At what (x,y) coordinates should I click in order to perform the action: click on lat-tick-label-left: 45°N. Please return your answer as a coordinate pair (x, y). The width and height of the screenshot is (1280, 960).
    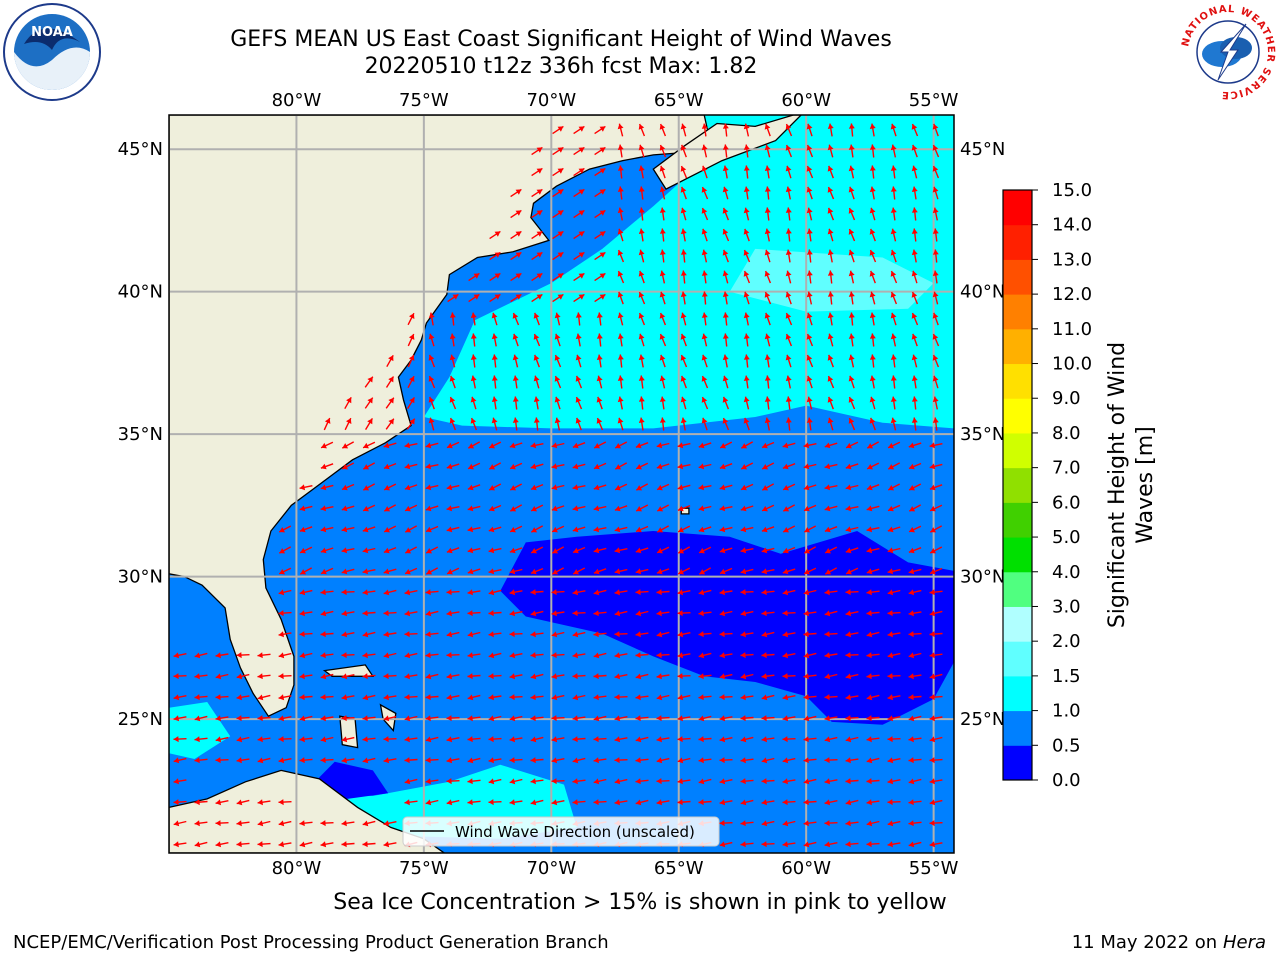
    Looking at the image, I should click on (140, 149).